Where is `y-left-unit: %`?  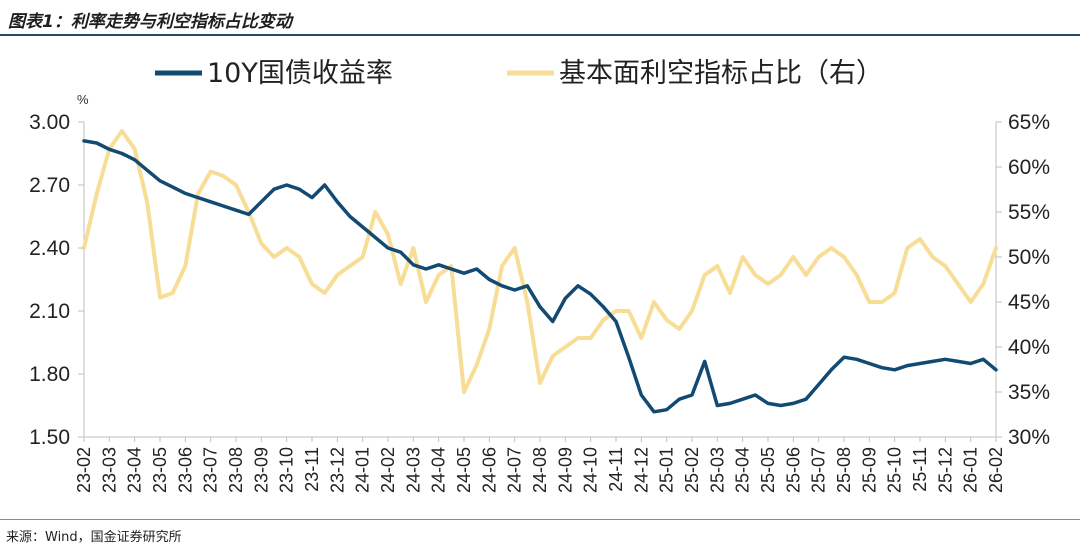 y-left-unit: % is located at coordinates (83, 99).